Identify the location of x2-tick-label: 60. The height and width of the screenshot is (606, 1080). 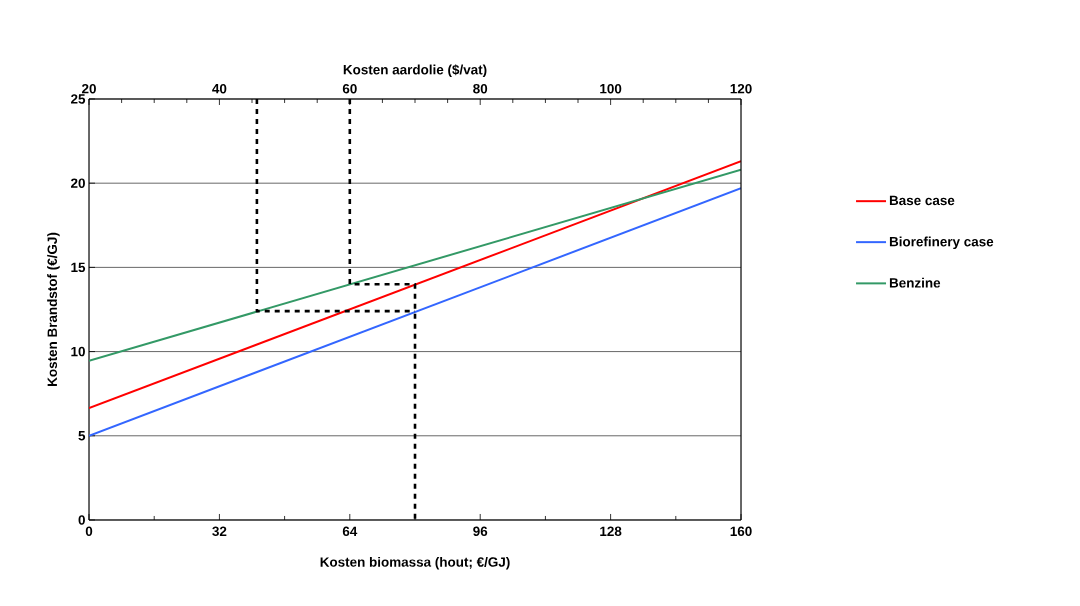
(349, 88).